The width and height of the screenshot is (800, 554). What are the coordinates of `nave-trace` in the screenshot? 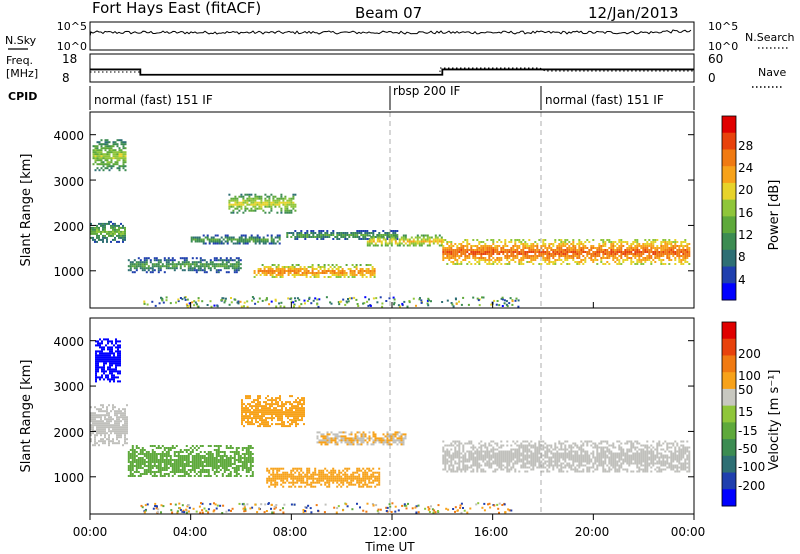 It's located at (392, 71).